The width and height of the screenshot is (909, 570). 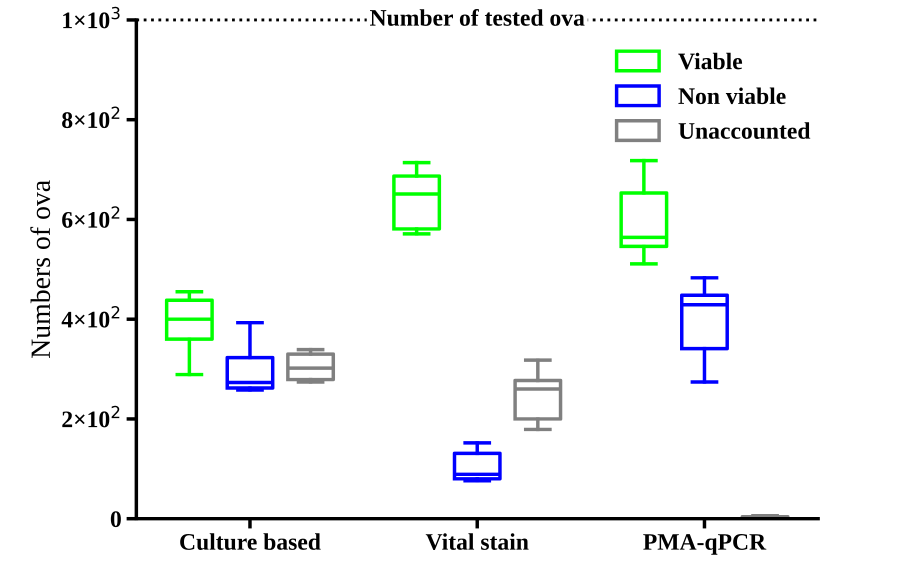 I want to click on y-tick-label: 4×10$^{2}$, so click(x=91, y=317).